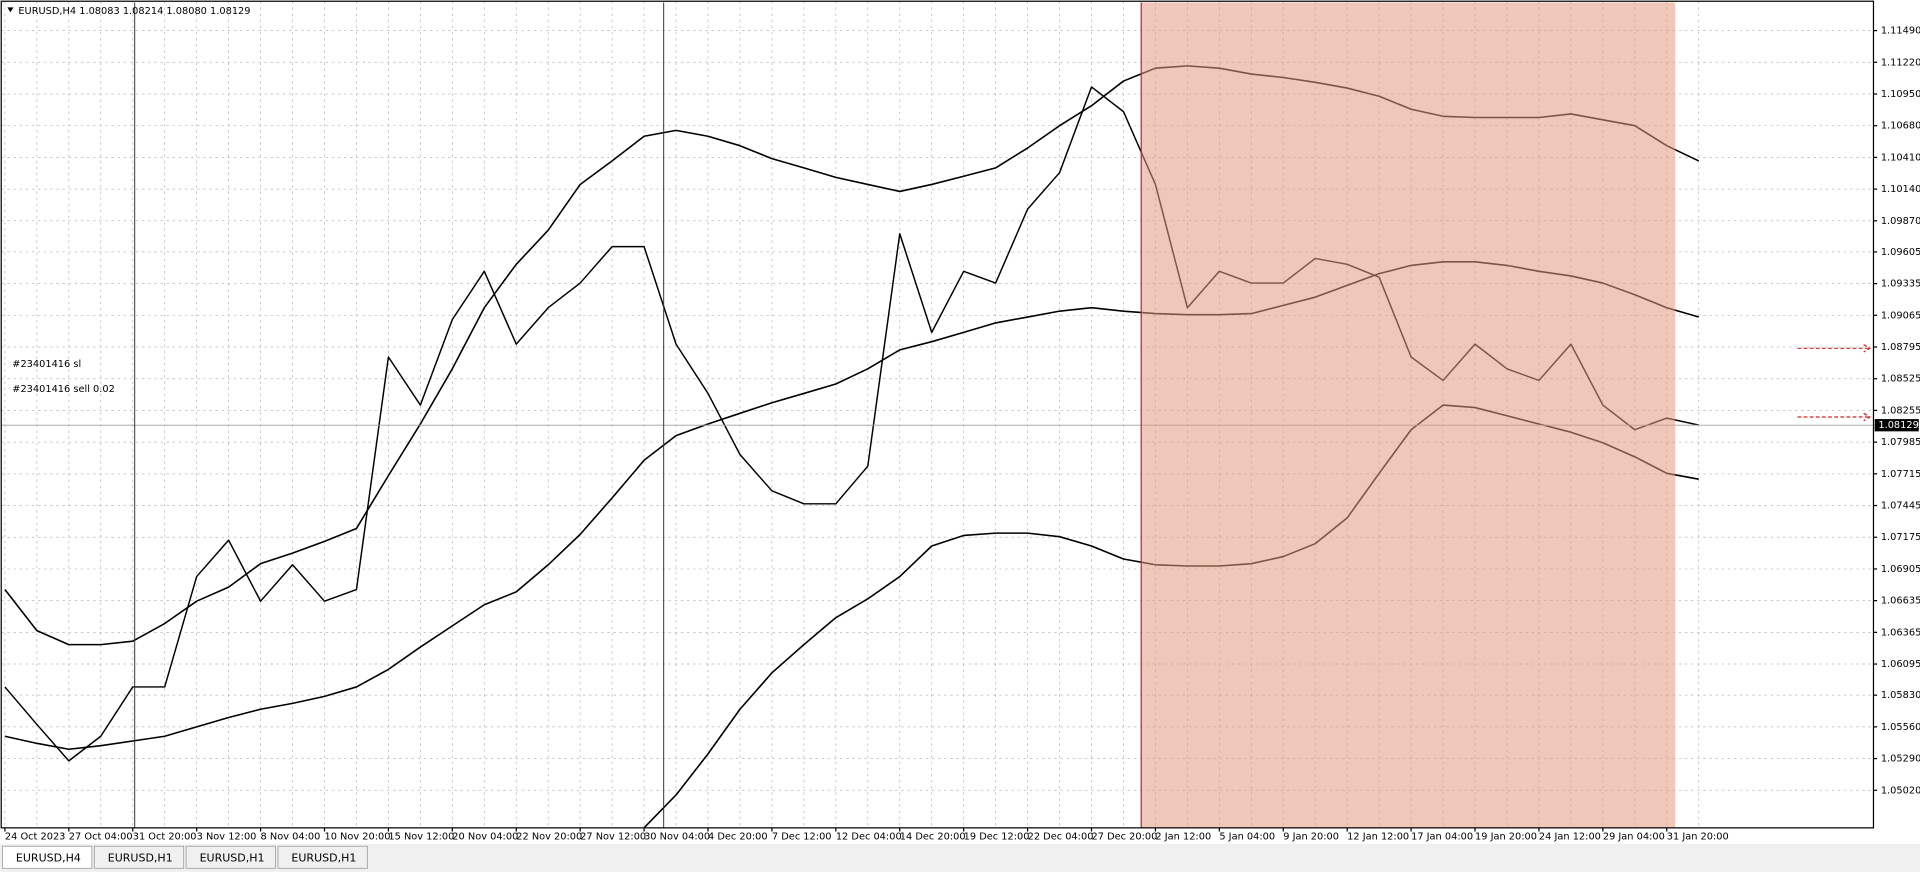 This screenshot has height=872, width=1920. What do you see at coordinates (1900, 474) in the screenshot?
I see `y-tick-label: 1.07715` at bounding box center [1900, 474].